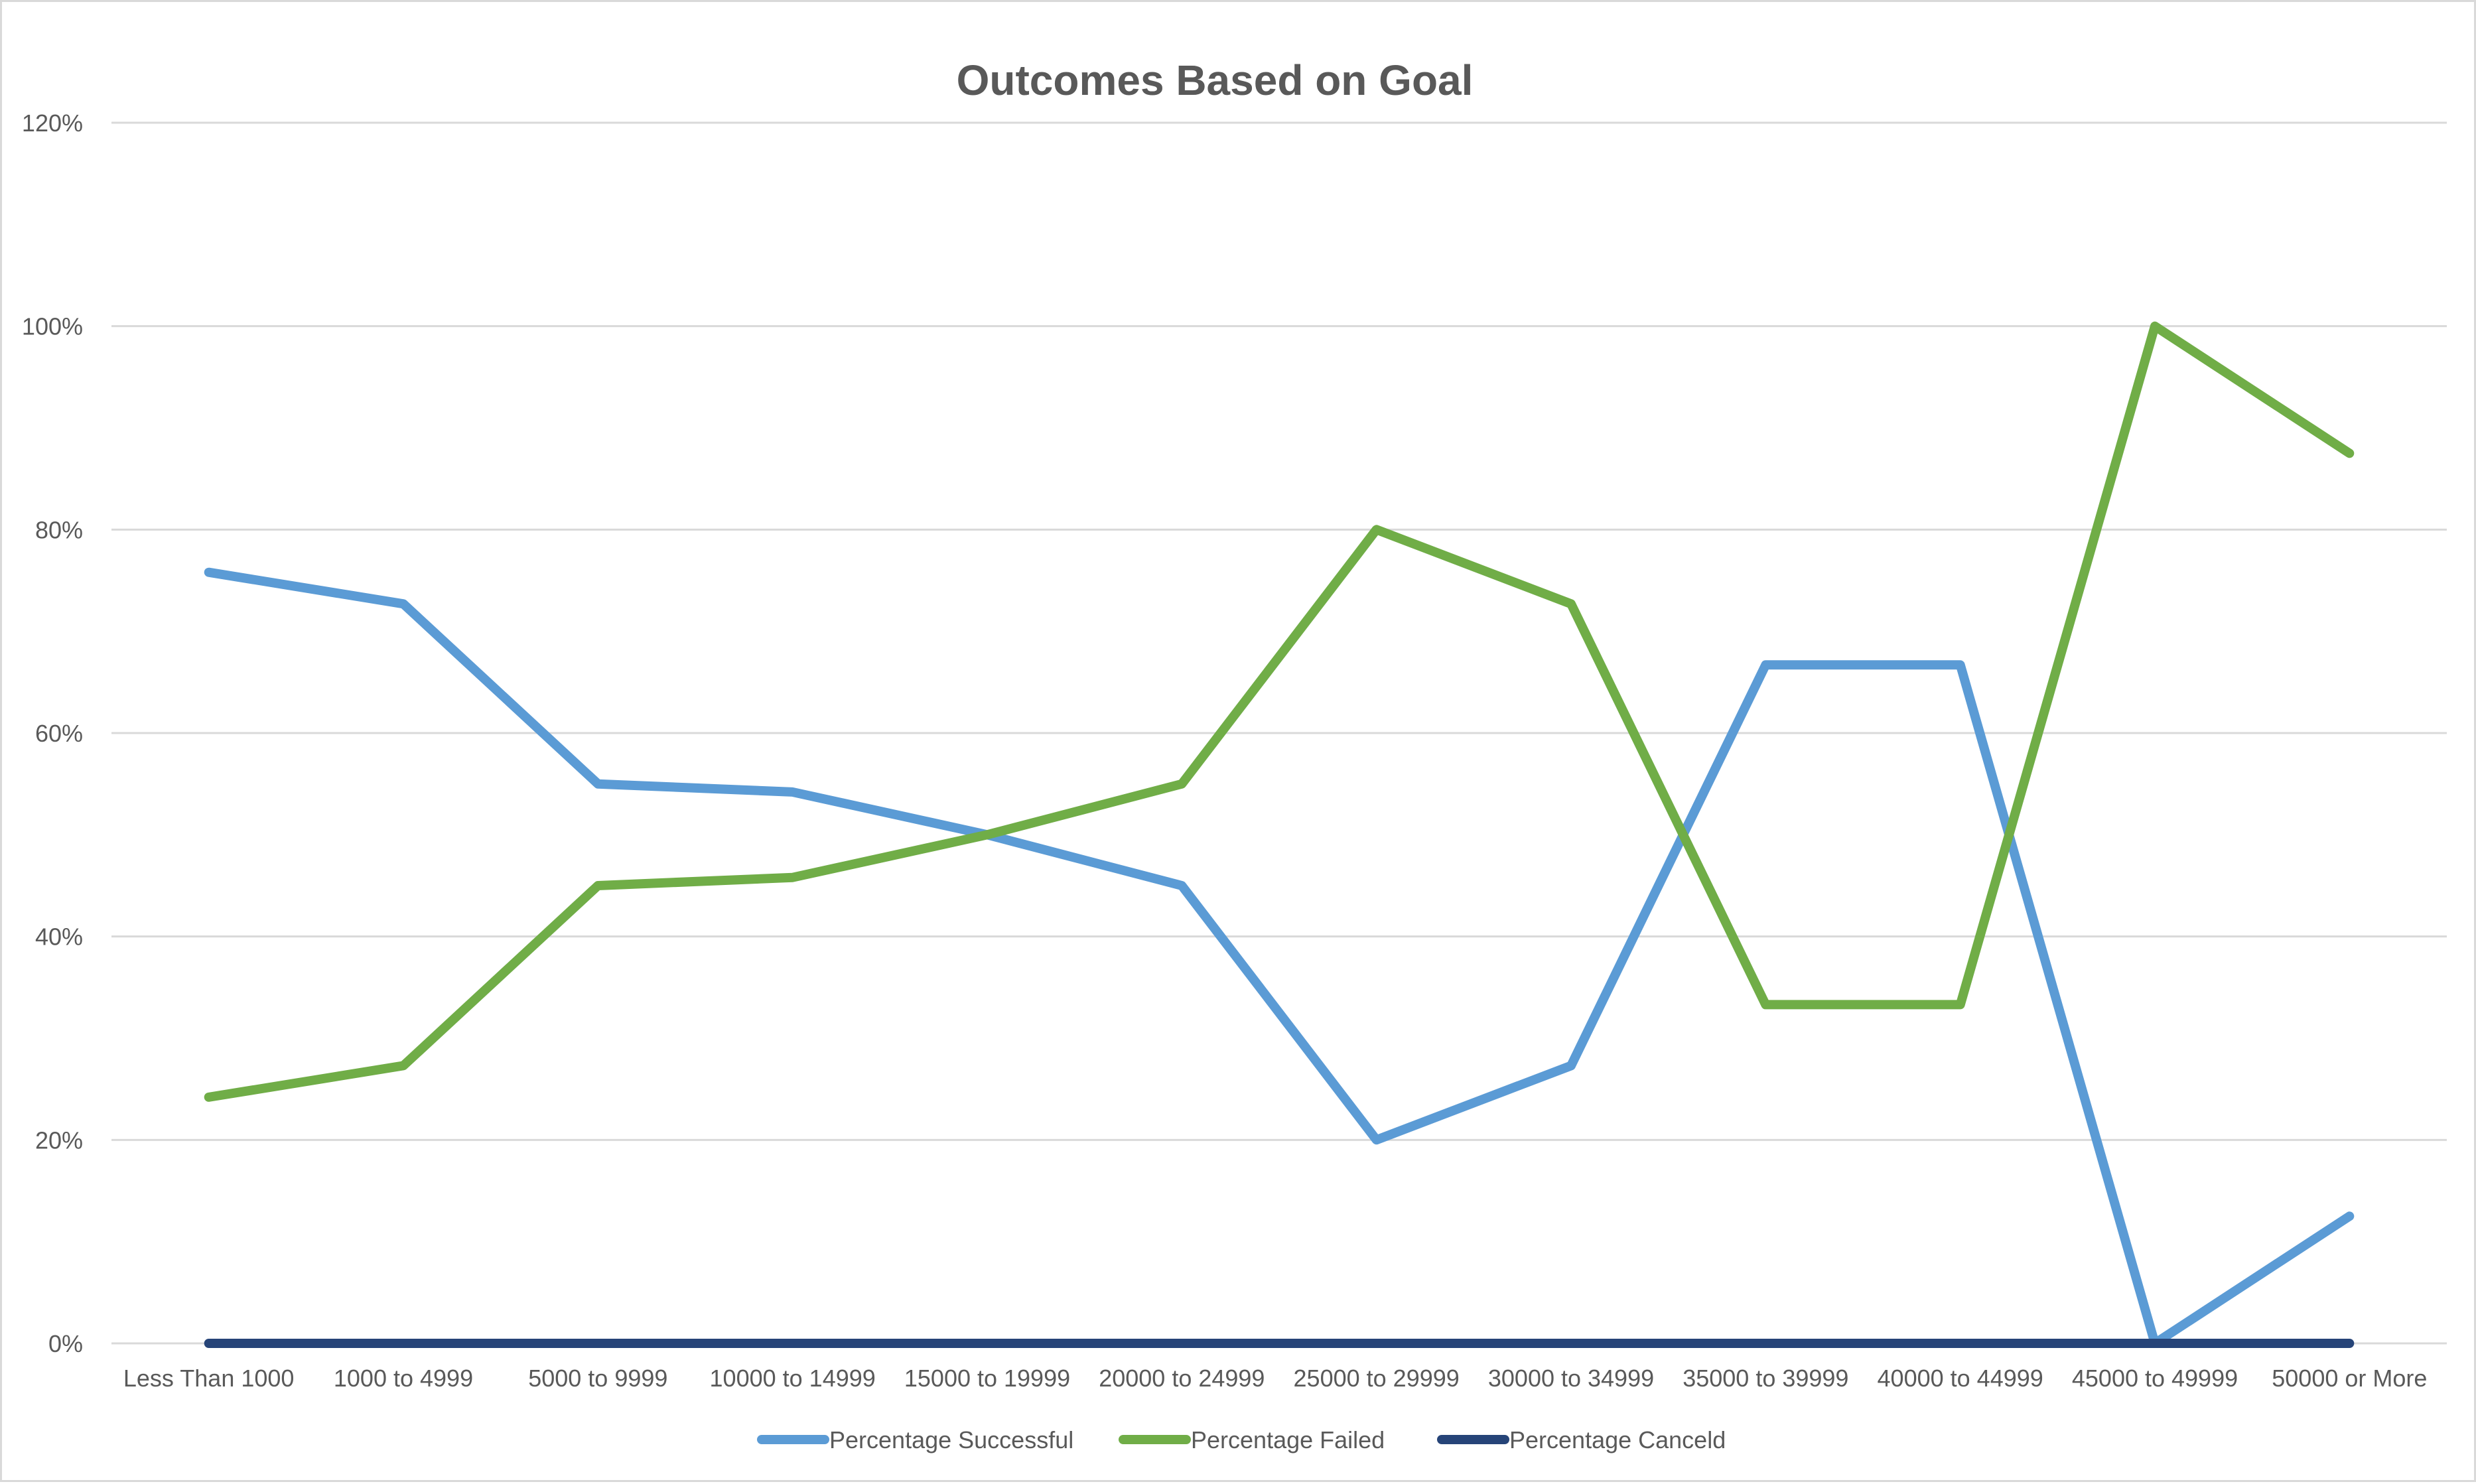  Describe the element at coordinates (59, 733) in the screenshot. I see `y-tick-label: 60%` at that location.